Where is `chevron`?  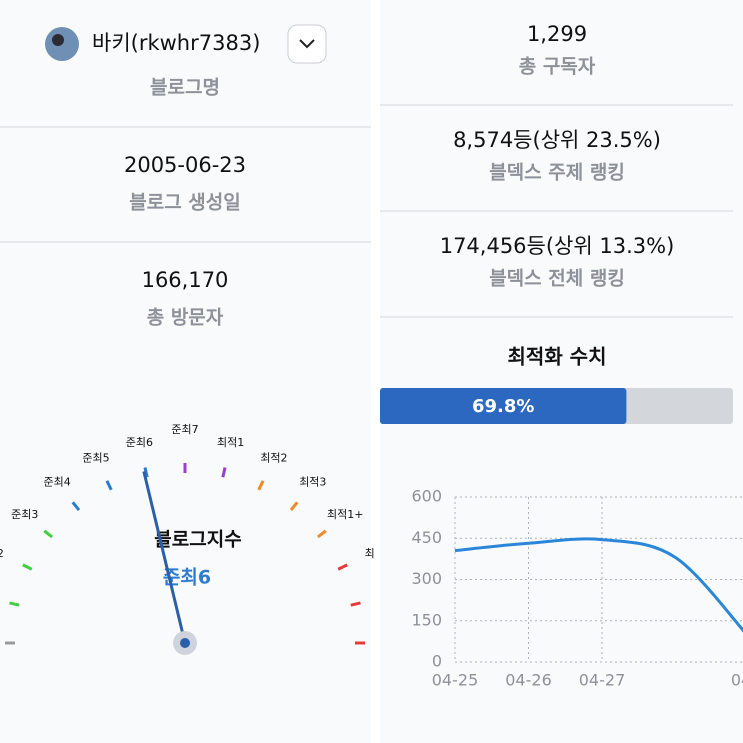 chevron is located at coordinates (307, 44).